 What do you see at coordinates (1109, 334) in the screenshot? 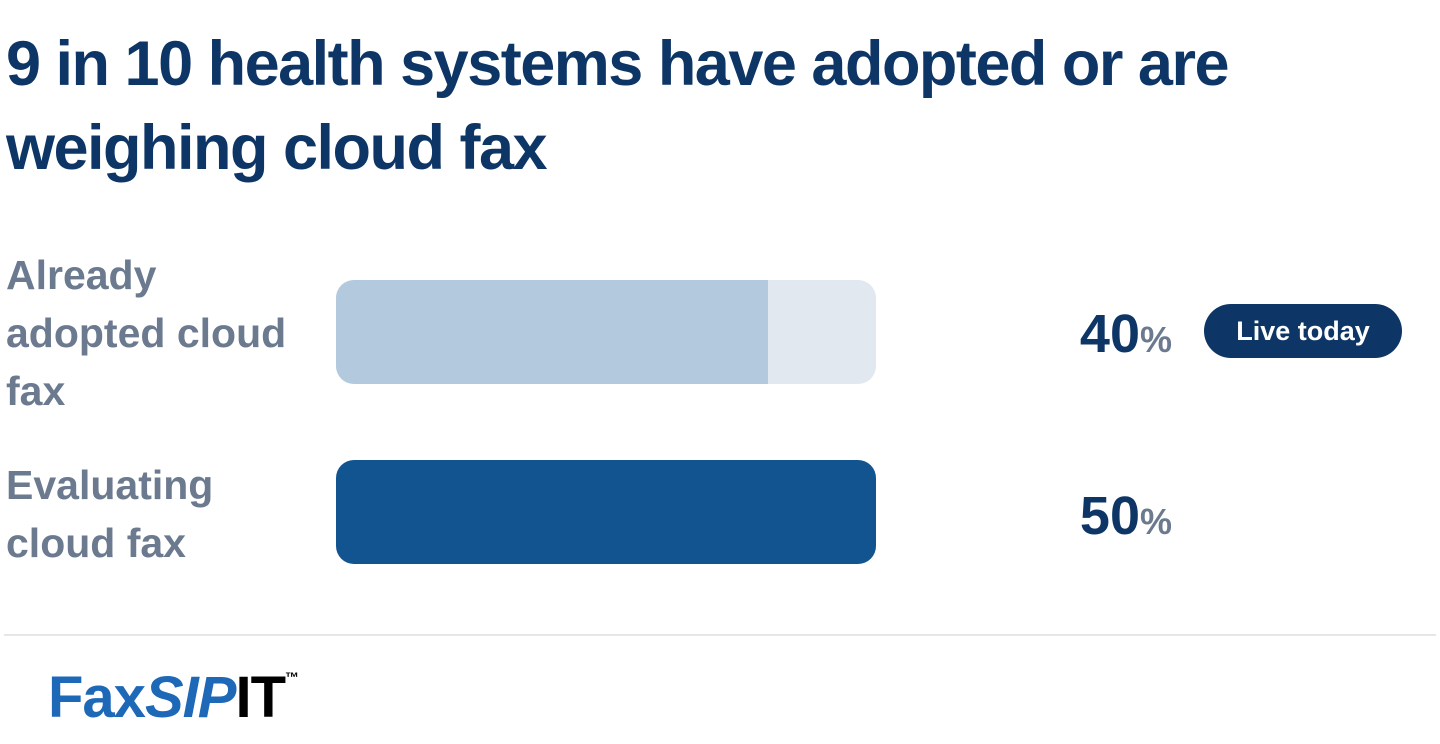
I see `value-number: 40` at bounding box center [1109, 334].